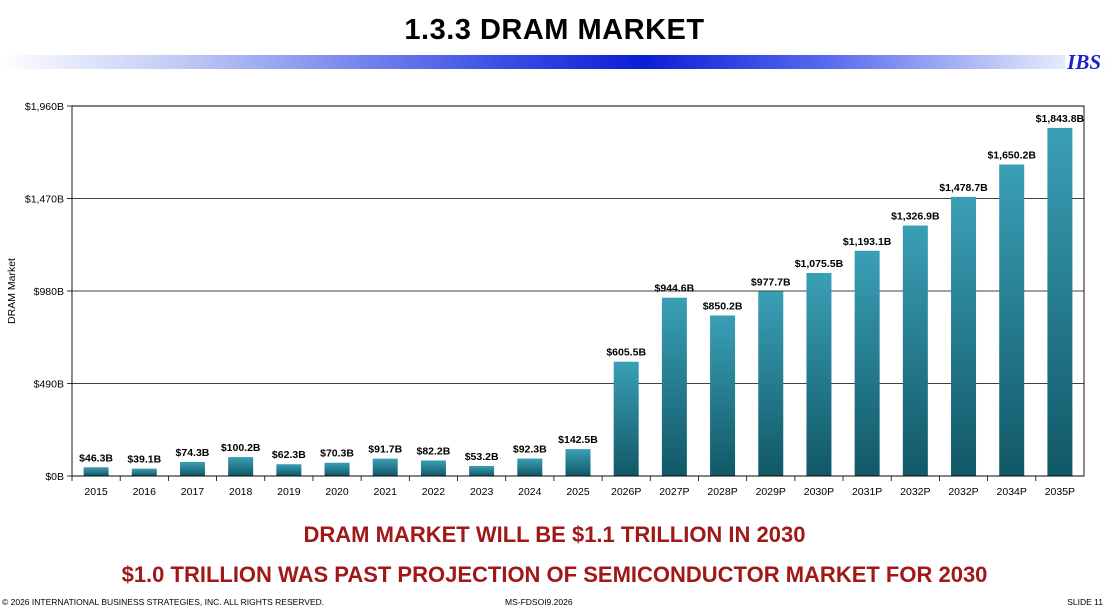 This screenshot has height=609, width=1109. Describe the element at coordinates (819, 374) in the screenshot. I see `bar-2030p` at that location.